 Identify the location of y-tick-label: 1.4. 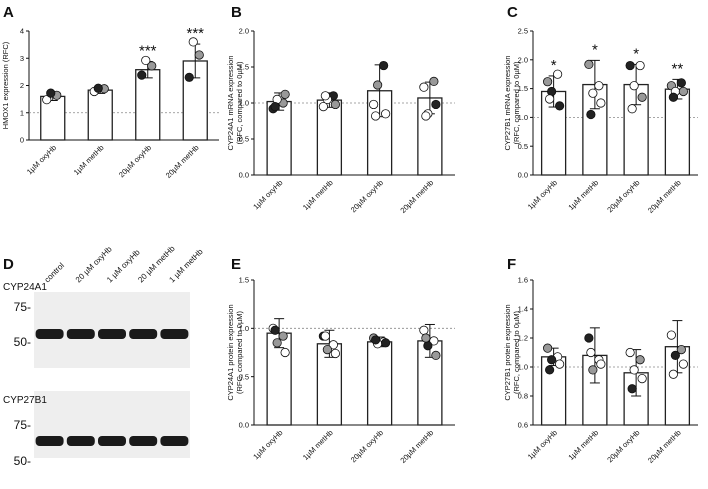
(523, 309).